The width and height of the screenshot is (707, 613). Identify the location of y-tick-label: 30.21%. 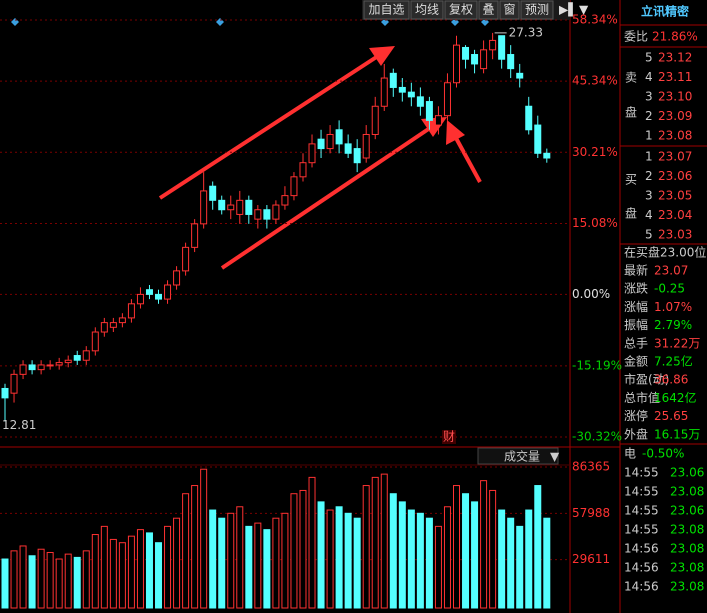
(595, 152).